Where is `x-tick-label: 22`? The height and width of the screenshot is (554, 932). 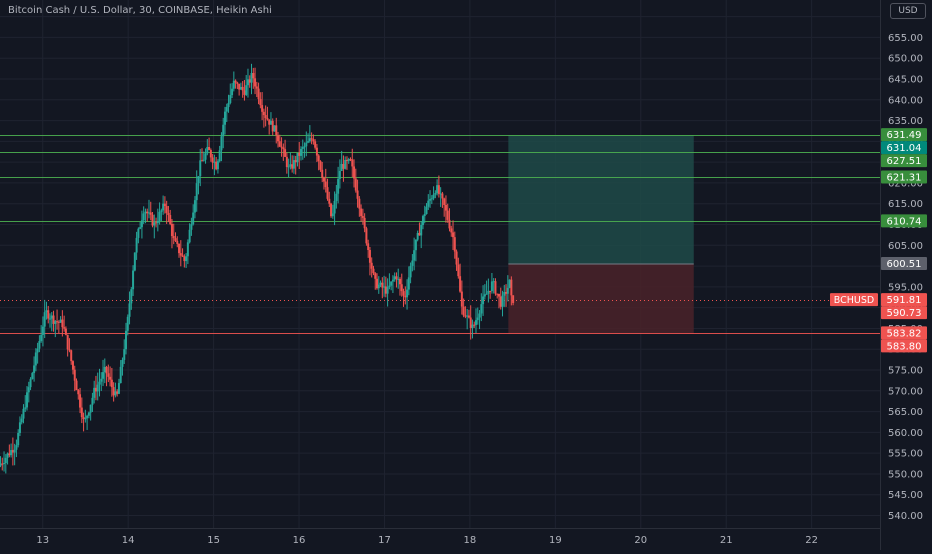 x-tick-label: 22 is located at coordinates (811, 540).